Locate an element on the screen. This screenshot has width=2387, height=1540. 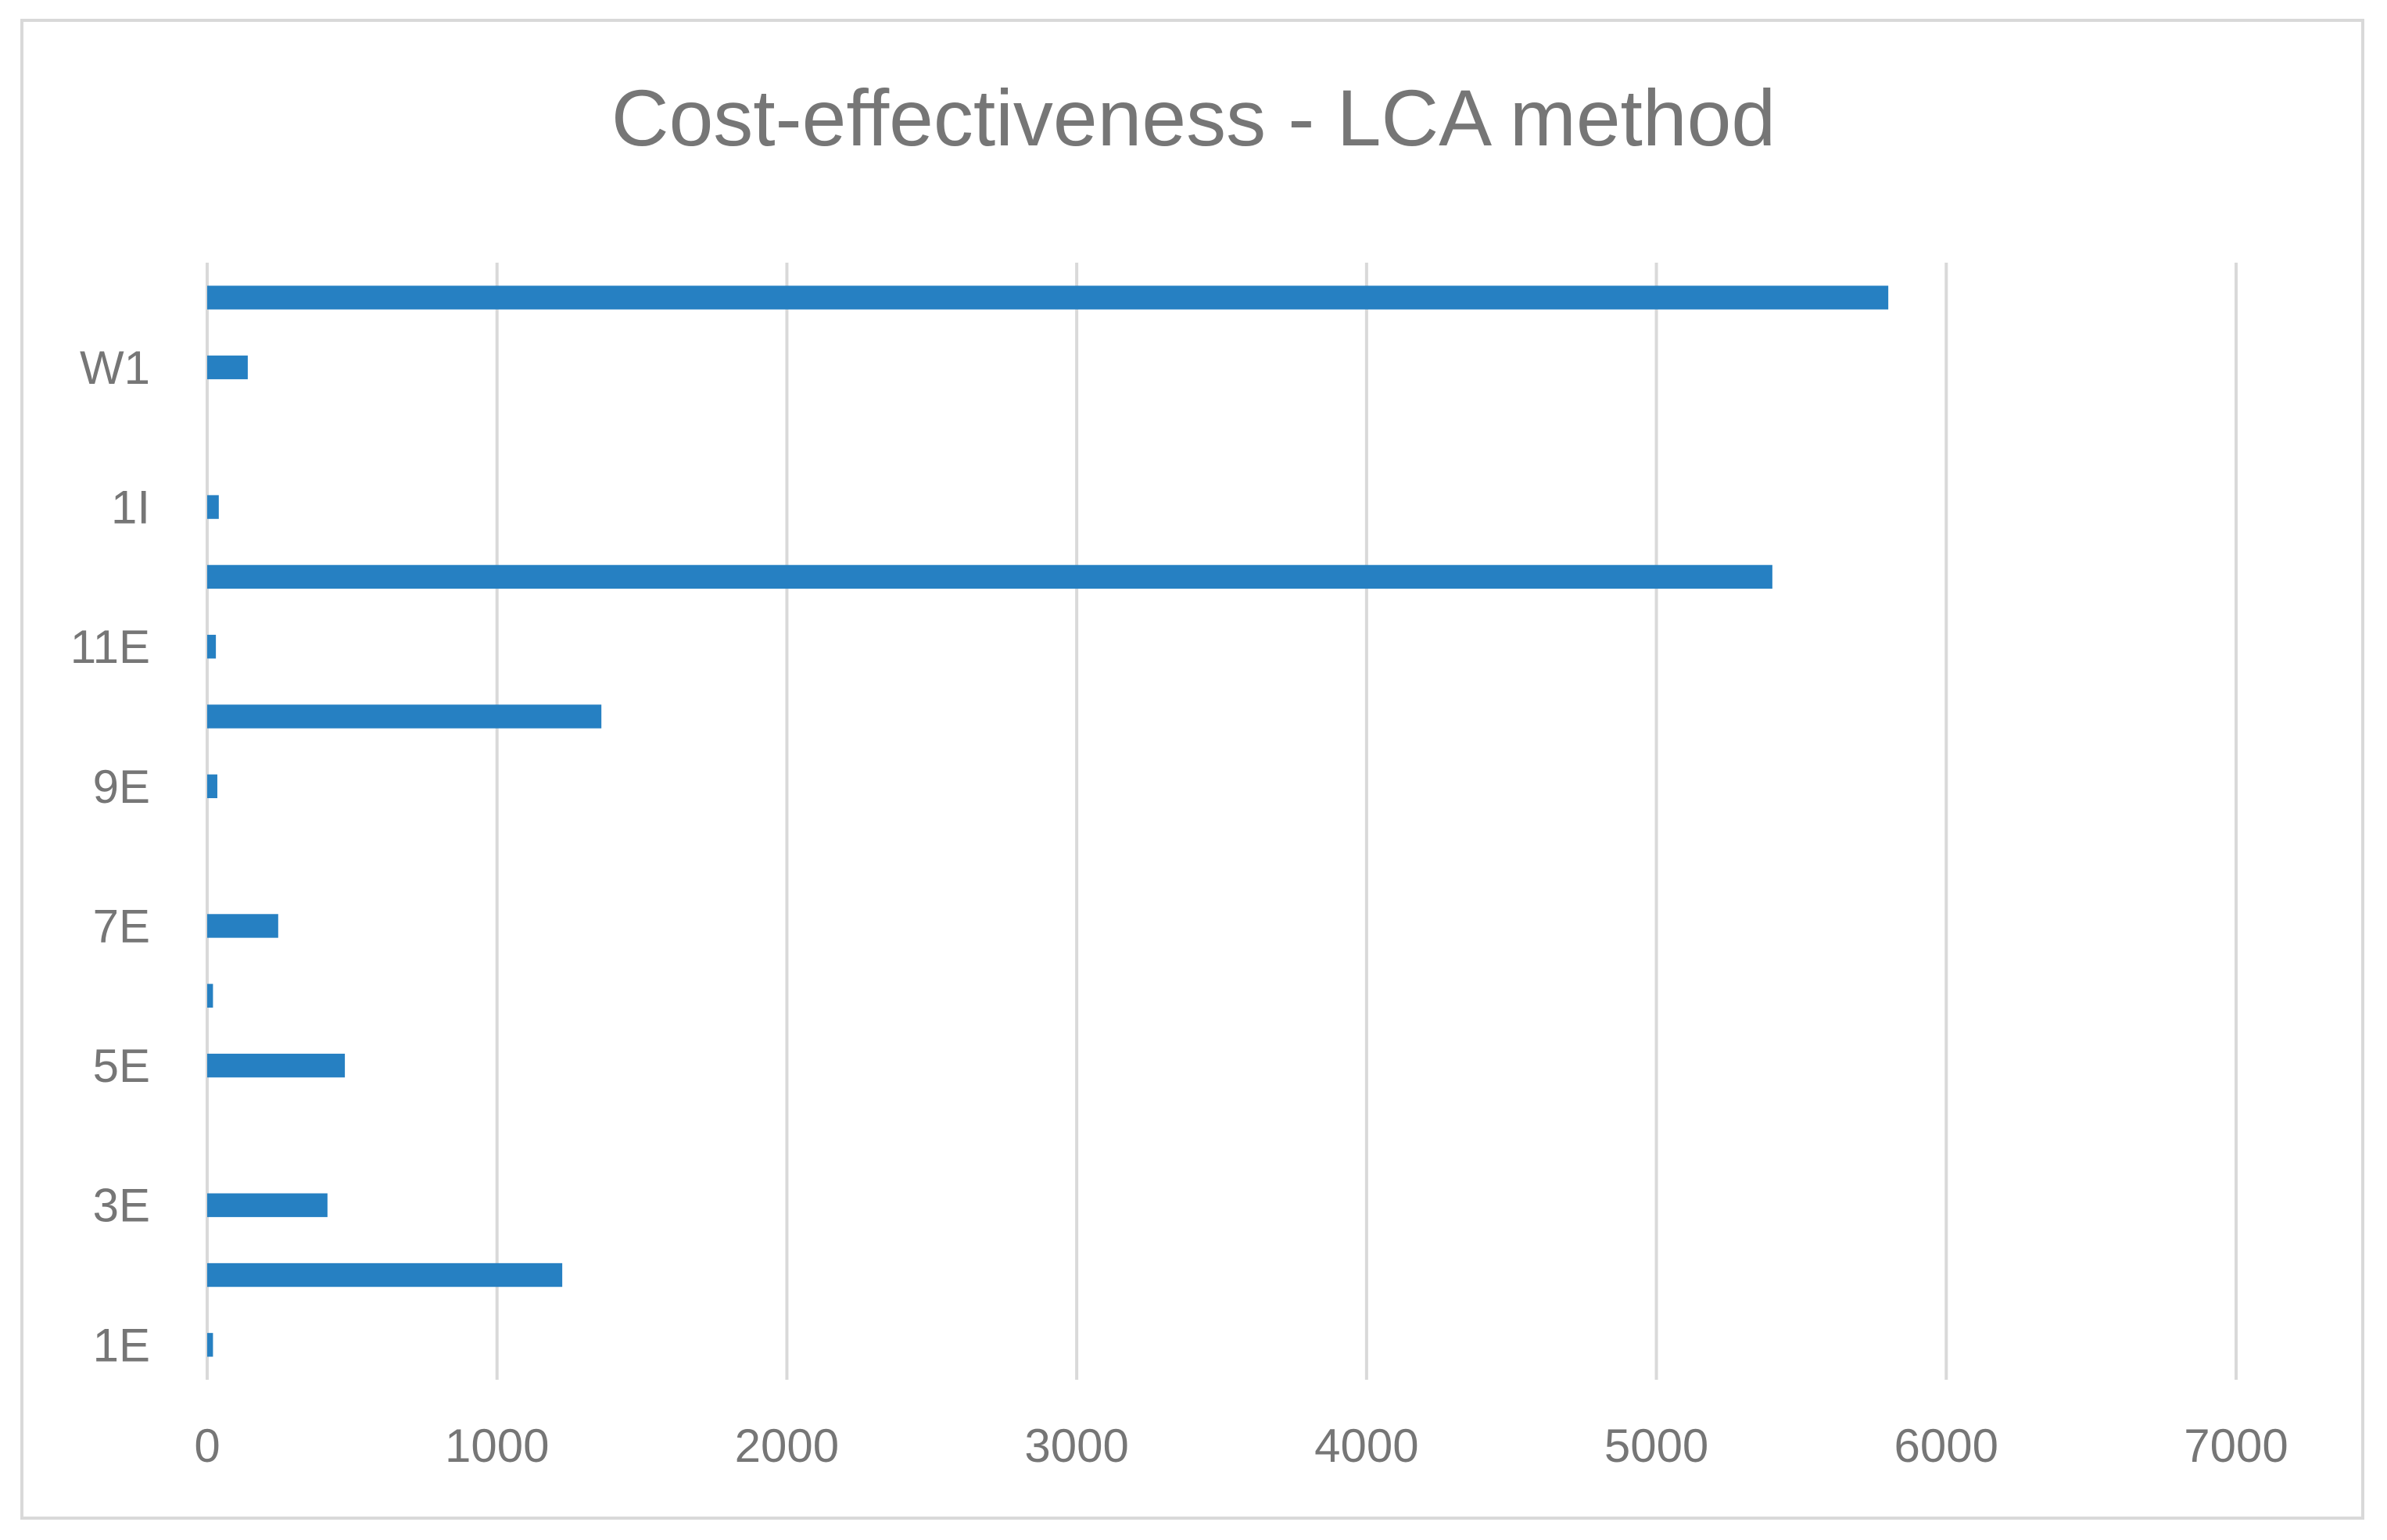
x-tick-label: 6000 is located at coordinates (1946, 1446).